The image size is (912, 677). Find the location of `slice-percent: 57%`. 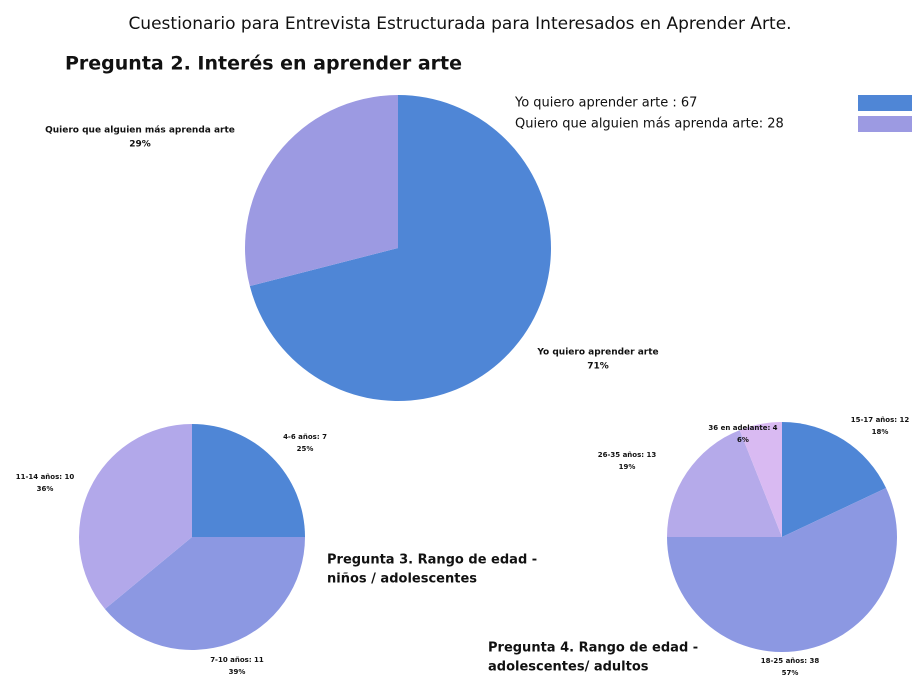

slice-percent: 57% is located at coordinates (790, 673).